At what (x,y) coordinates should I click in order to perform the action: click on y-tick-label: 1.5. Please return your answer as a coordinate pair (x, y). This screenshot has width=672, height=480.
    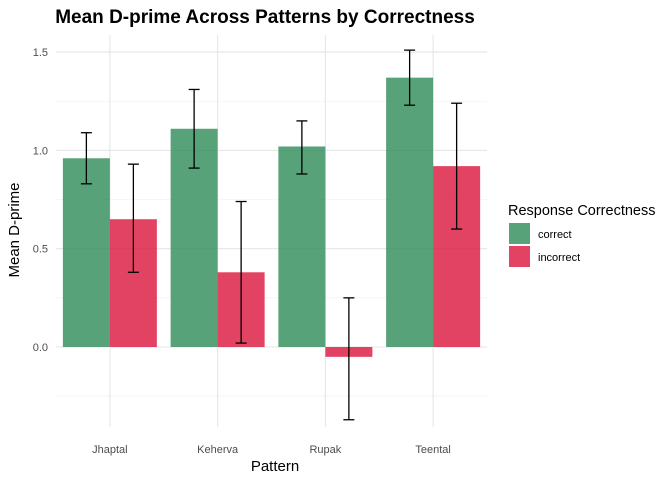
    Looking at the image, I should click on (40, 53).